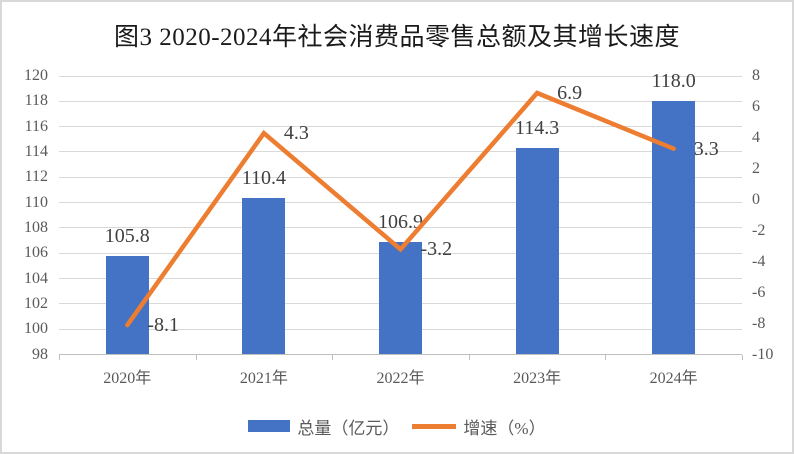  What do you see at coordinates (127, 305) in the screenshot?
I see `bar-2020年` at bounding box center [127, 305].